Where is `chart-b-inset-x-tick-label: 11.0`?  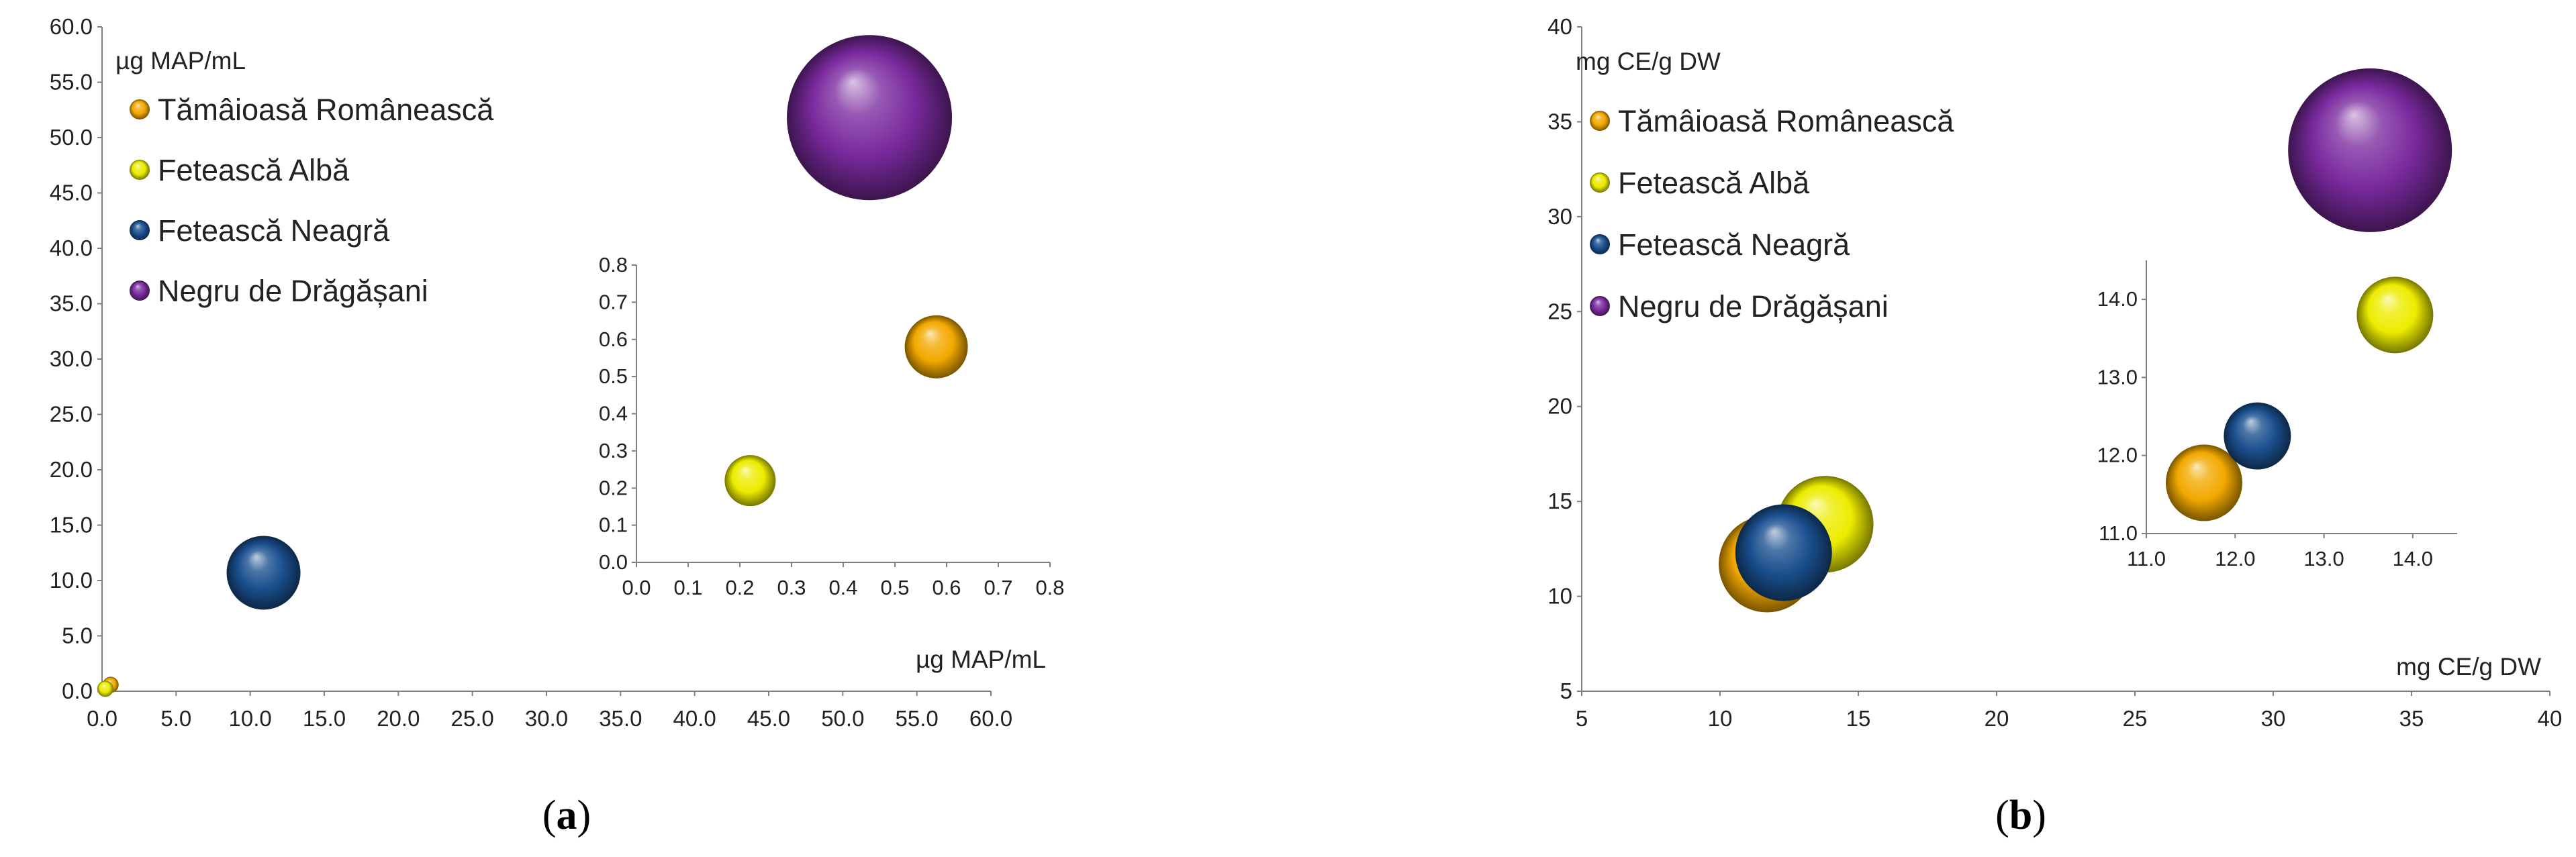 chart-b-inset-x-tick-label: 11.0 is located at coordinates (2146, 559).